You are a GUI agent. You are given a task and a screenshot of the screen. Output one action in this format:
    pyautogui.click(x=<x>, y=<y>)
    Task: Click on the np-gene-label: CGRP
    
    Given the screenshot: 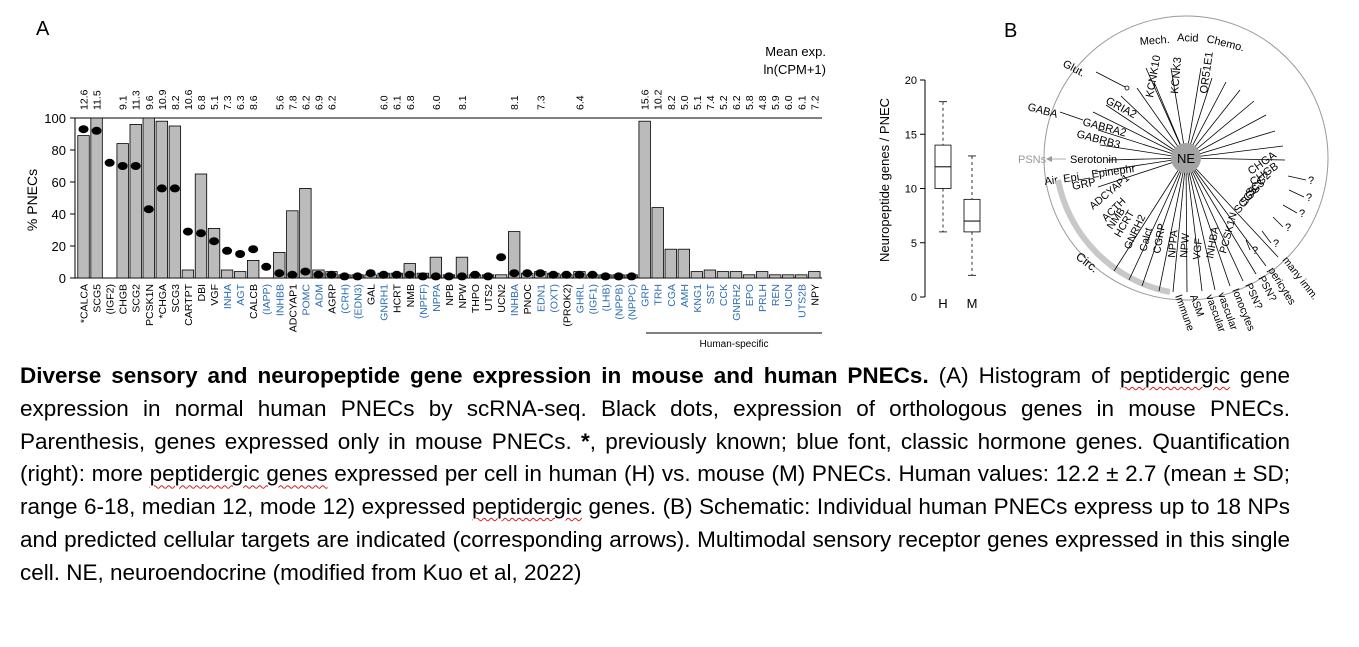 What is the action you would take?
    pyautogui.click(x=1159, y=239)
    